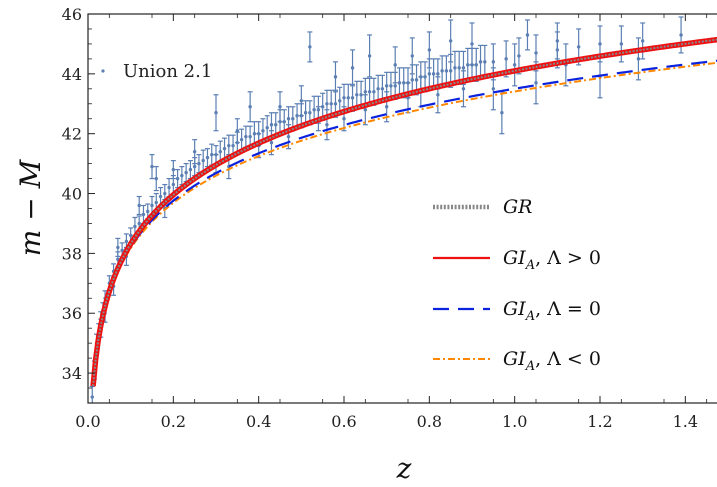 This screenshot has width=717, height=487. I want to click on y-tick-label: 38, so click(72, 253).